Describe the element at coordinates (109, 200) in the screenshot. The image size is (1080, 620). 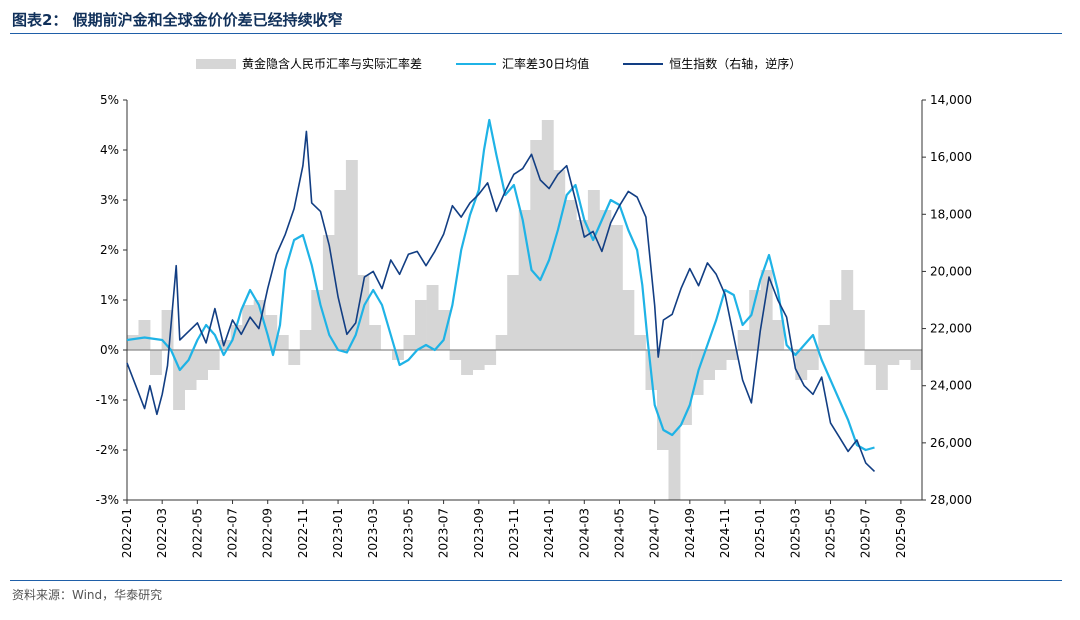
I see `left-tick-label: 3%` at that location.